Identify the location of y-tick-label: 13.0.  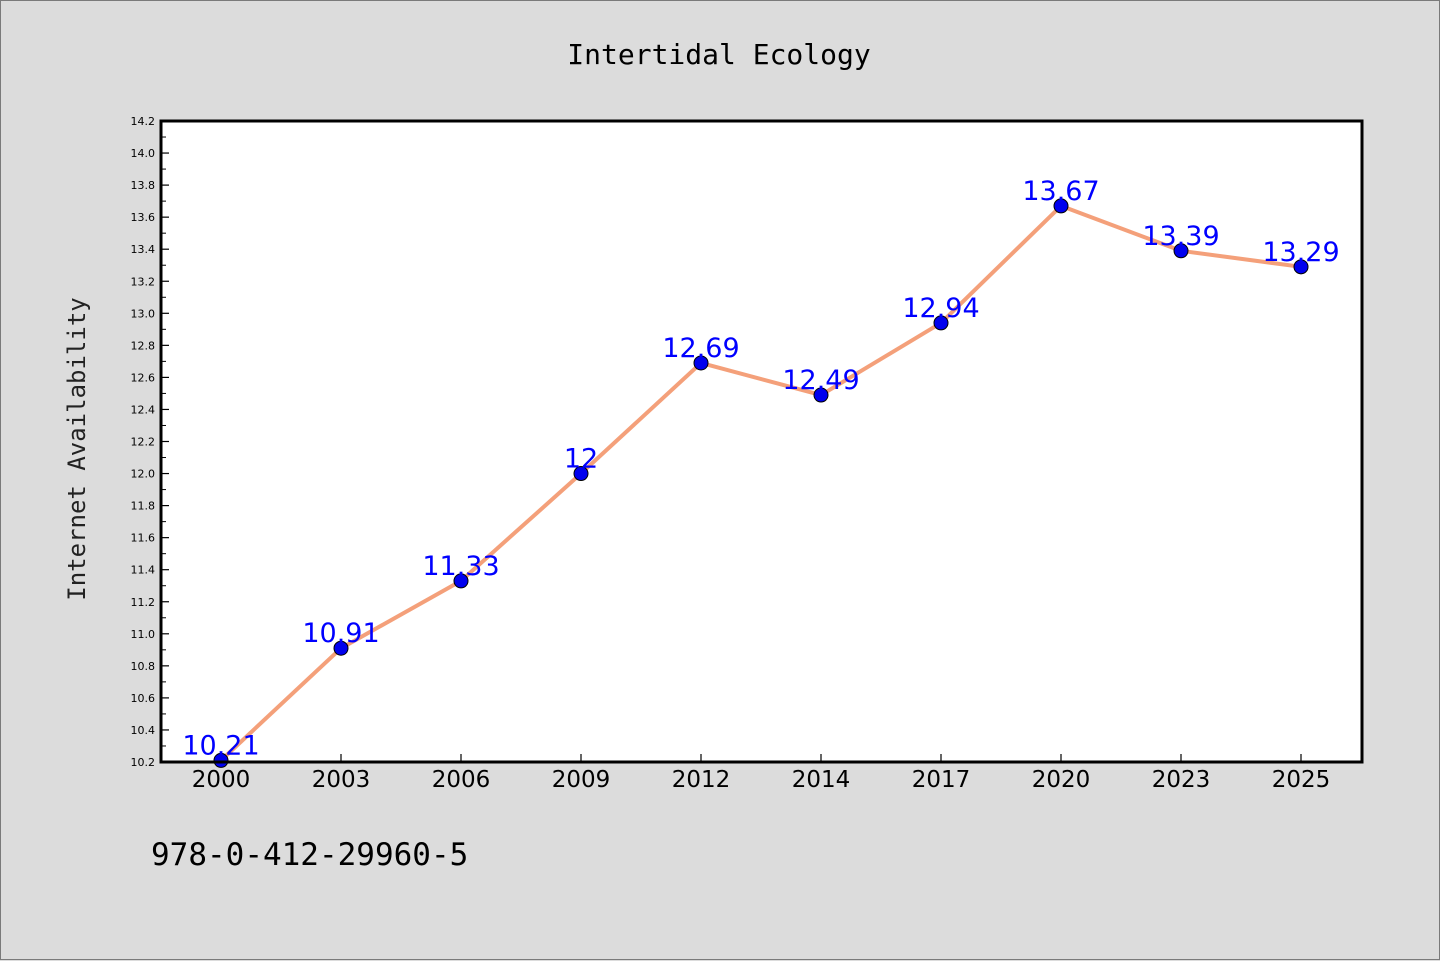
(143, 313).